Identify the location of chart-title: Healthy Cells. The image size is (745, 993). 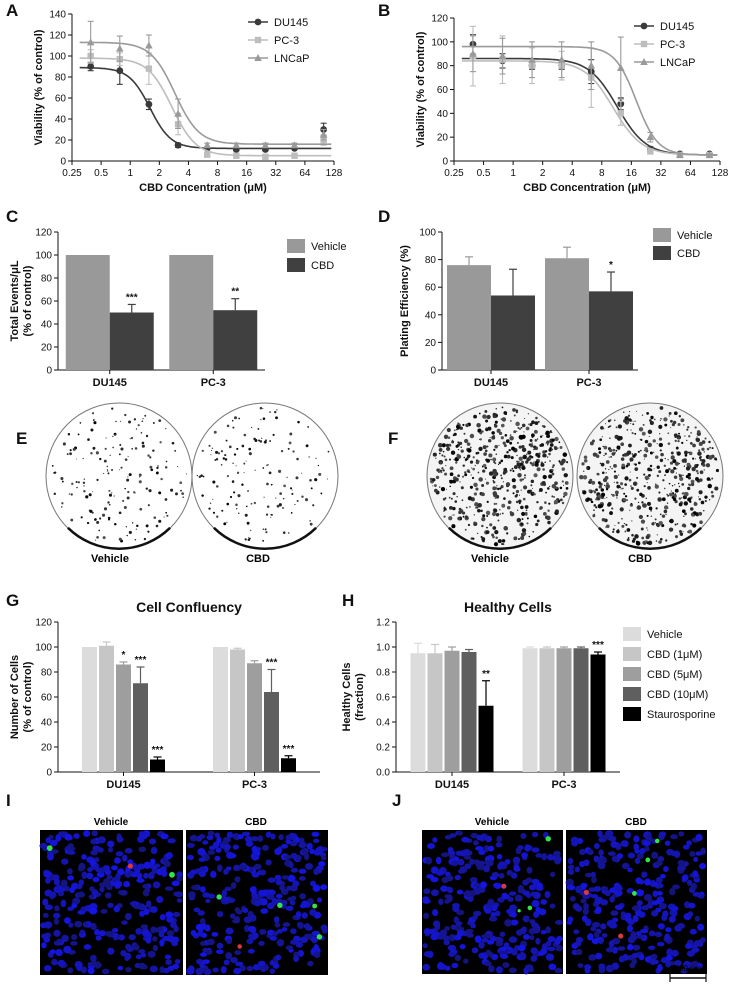
(508, 607).